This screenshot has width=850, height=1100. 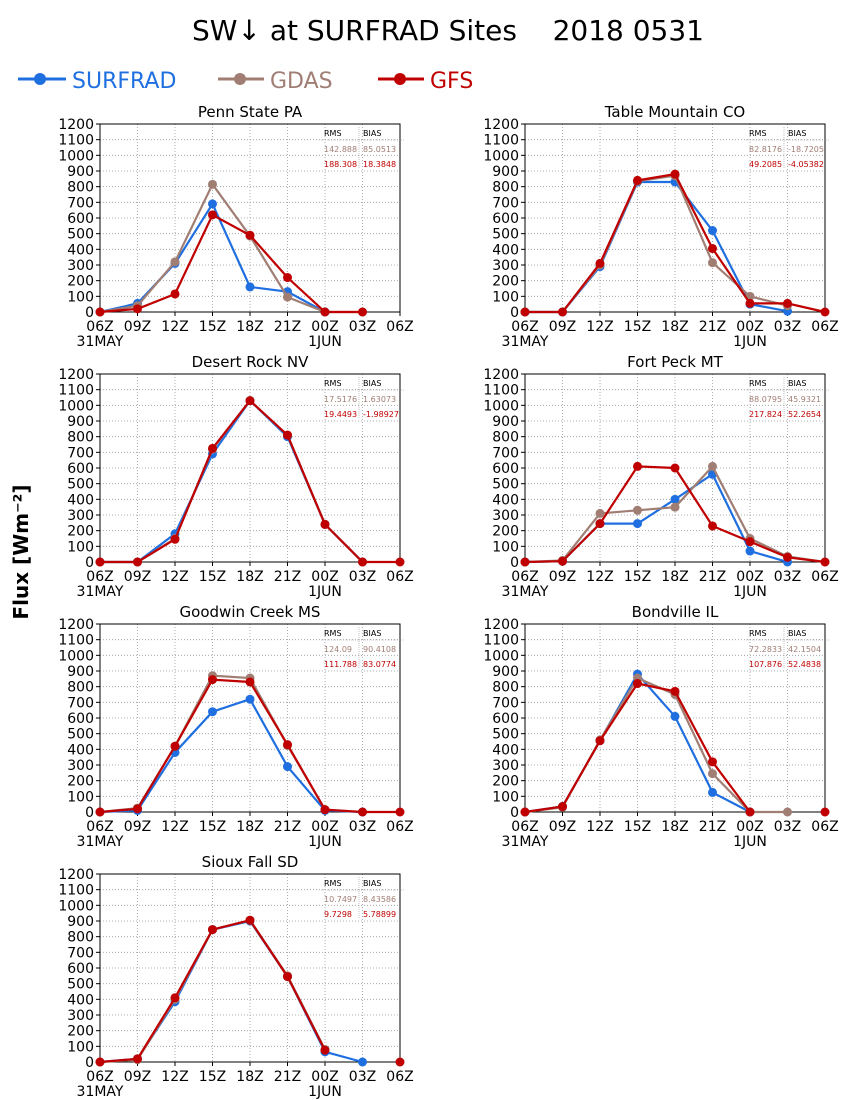 I want to click on stat-rms-gdas: 17.5176, so click(x=340, y=399).